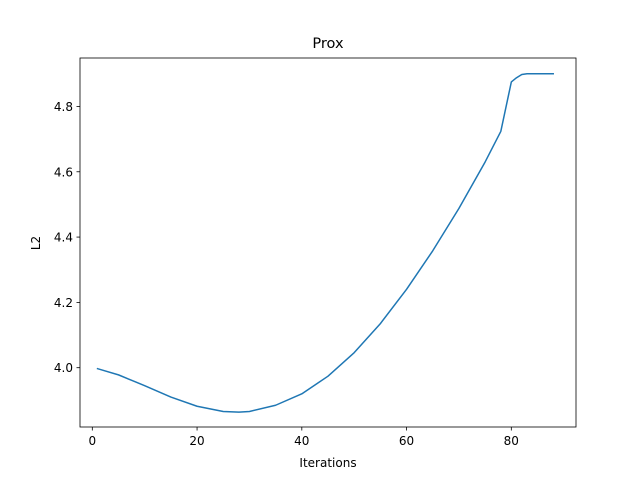 This screenshot has height=480, width=640. What do you see at coordinates (92, 441) in the screenshot?
I see `x-tick-label: 0` at bounding box center [92, 441].